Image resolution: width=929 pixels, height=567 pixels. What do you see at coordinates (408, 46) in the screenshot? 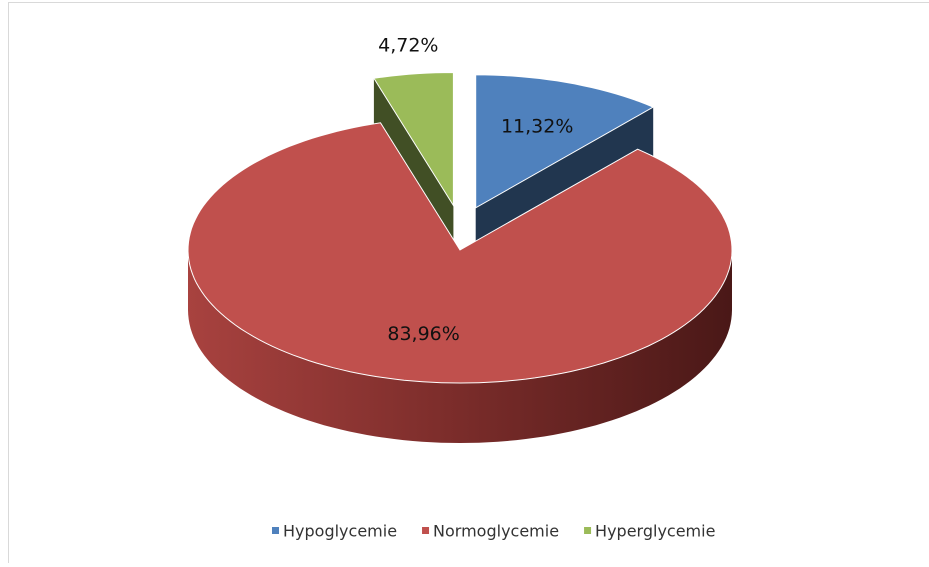
I see `data-label: 4,72%` at bounding box center [408, 46].